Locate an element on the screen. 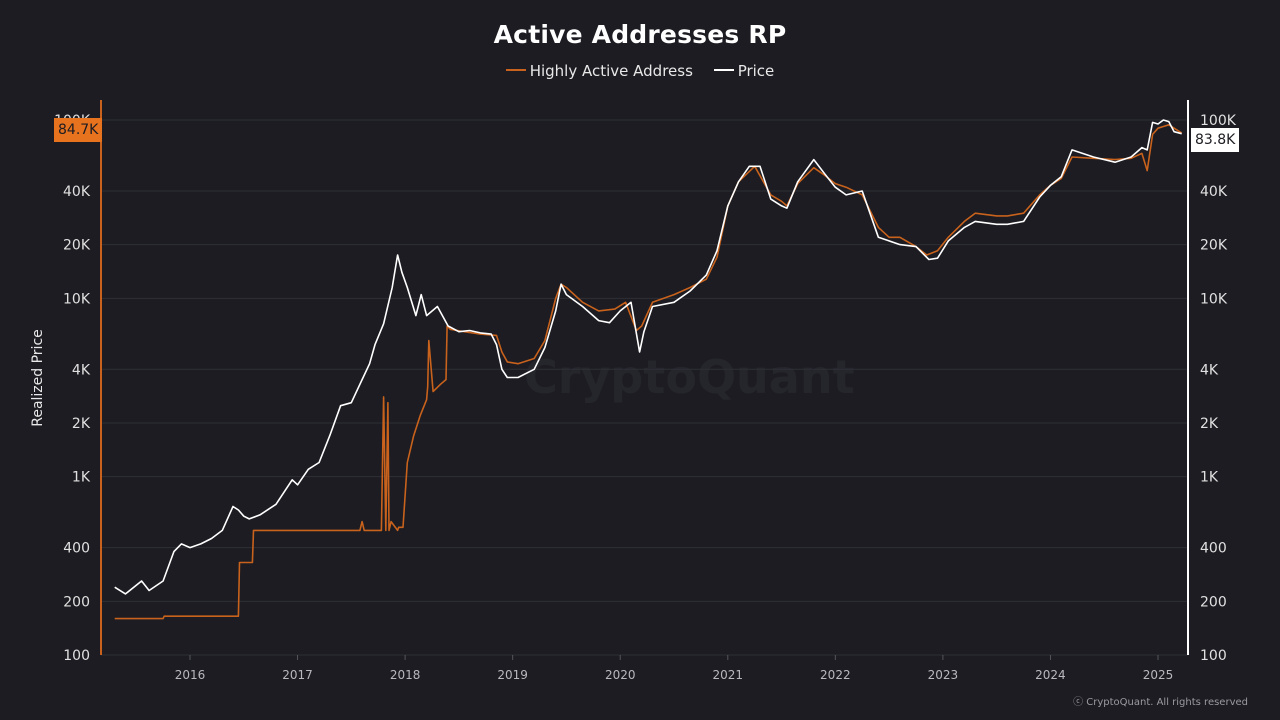  x-tick-label: 2022 is located at coordinates (835, 675).